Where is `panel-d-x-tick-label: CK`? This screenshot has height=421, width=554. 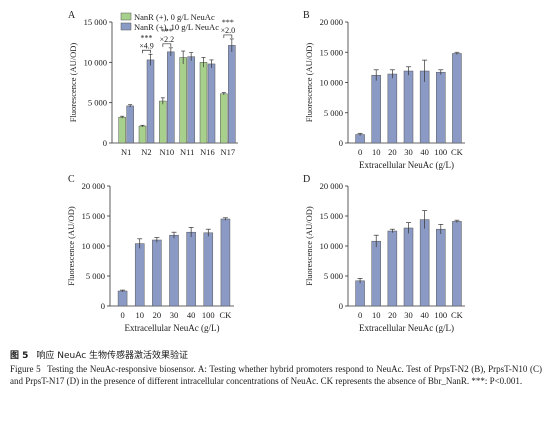 panel-d-x-tick-label: CK is located at coordinates (457, 315).